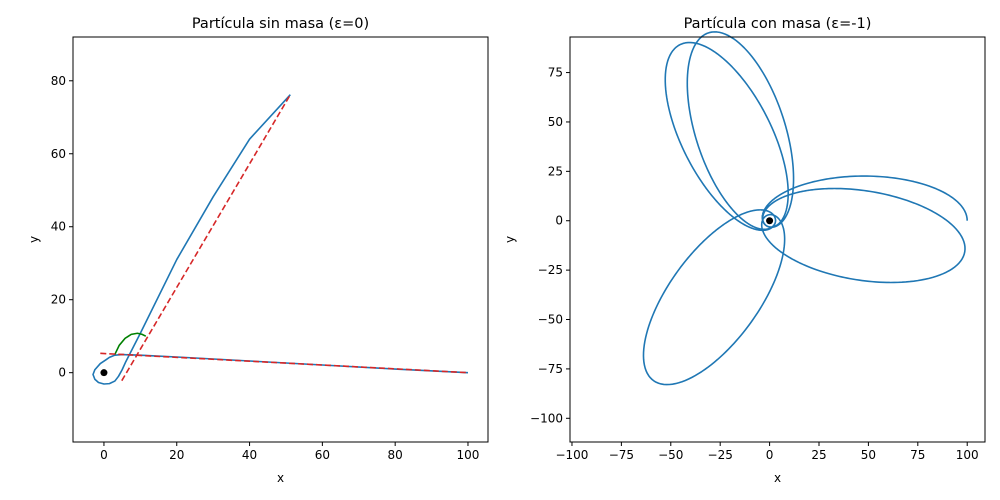  Describe the element at coordinates (555, 122) in the screenshot. I see `y-tick-label: 50` at that location.